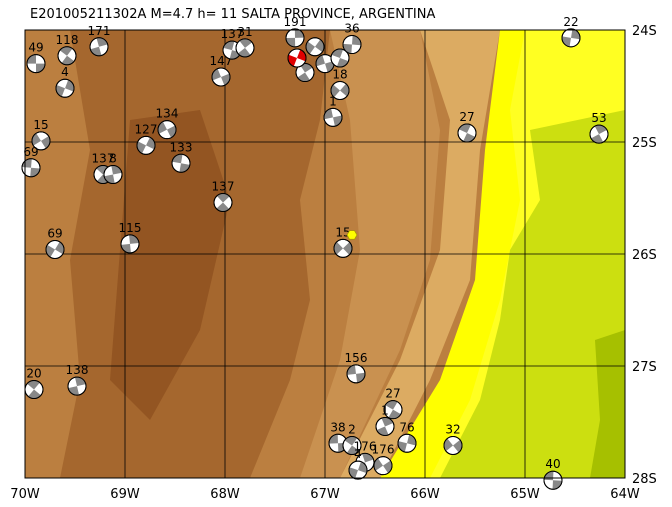 This screenshot has width=672, height=507. What do you see at coordinates (625, 494) in the screenshot?
I see `x-tick-label: 64W` at bounding box center [625, 494].